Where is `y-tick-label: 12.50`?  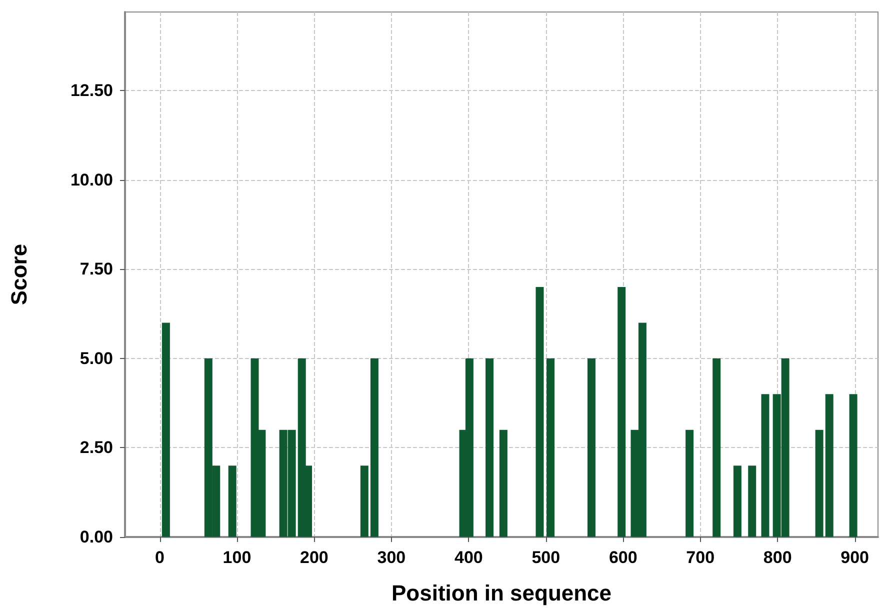 y-tick-label: 12.50 is located at coordinates (91, 90).